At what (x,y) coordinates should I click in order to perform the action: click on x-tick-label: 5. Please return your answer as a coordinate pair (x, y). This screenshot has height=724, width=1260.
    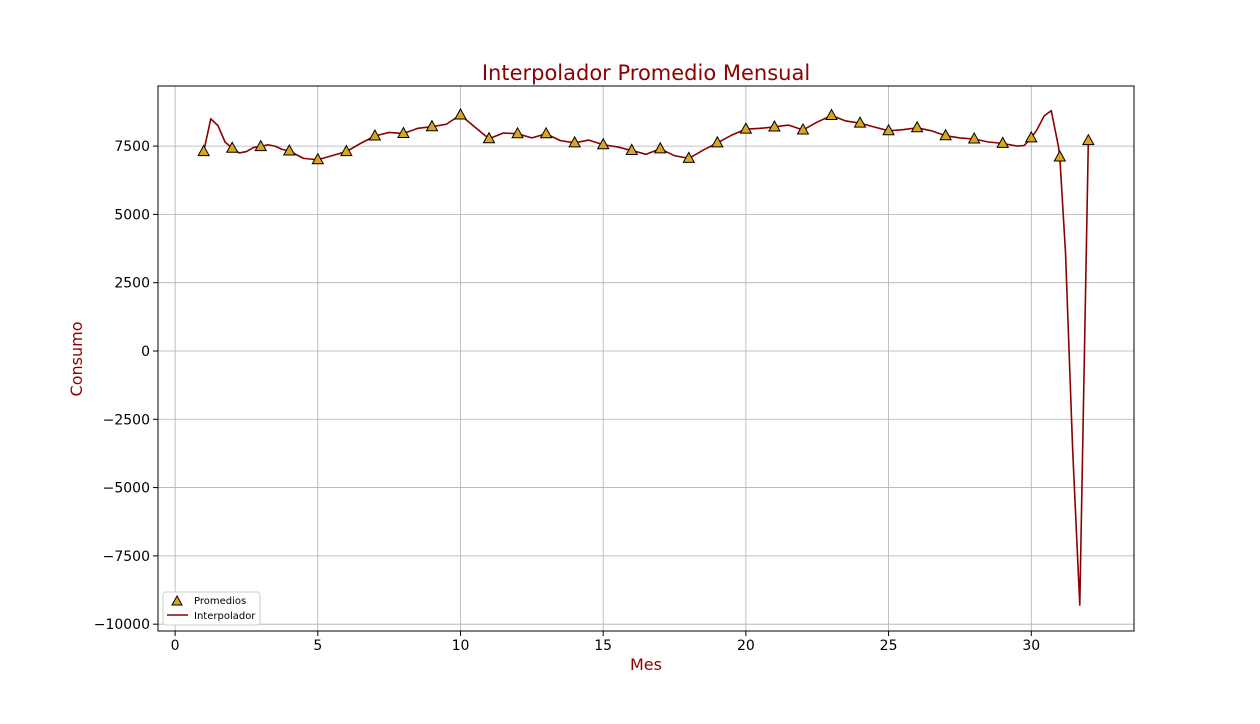
    Looking at the image, I should click on (317, 646).